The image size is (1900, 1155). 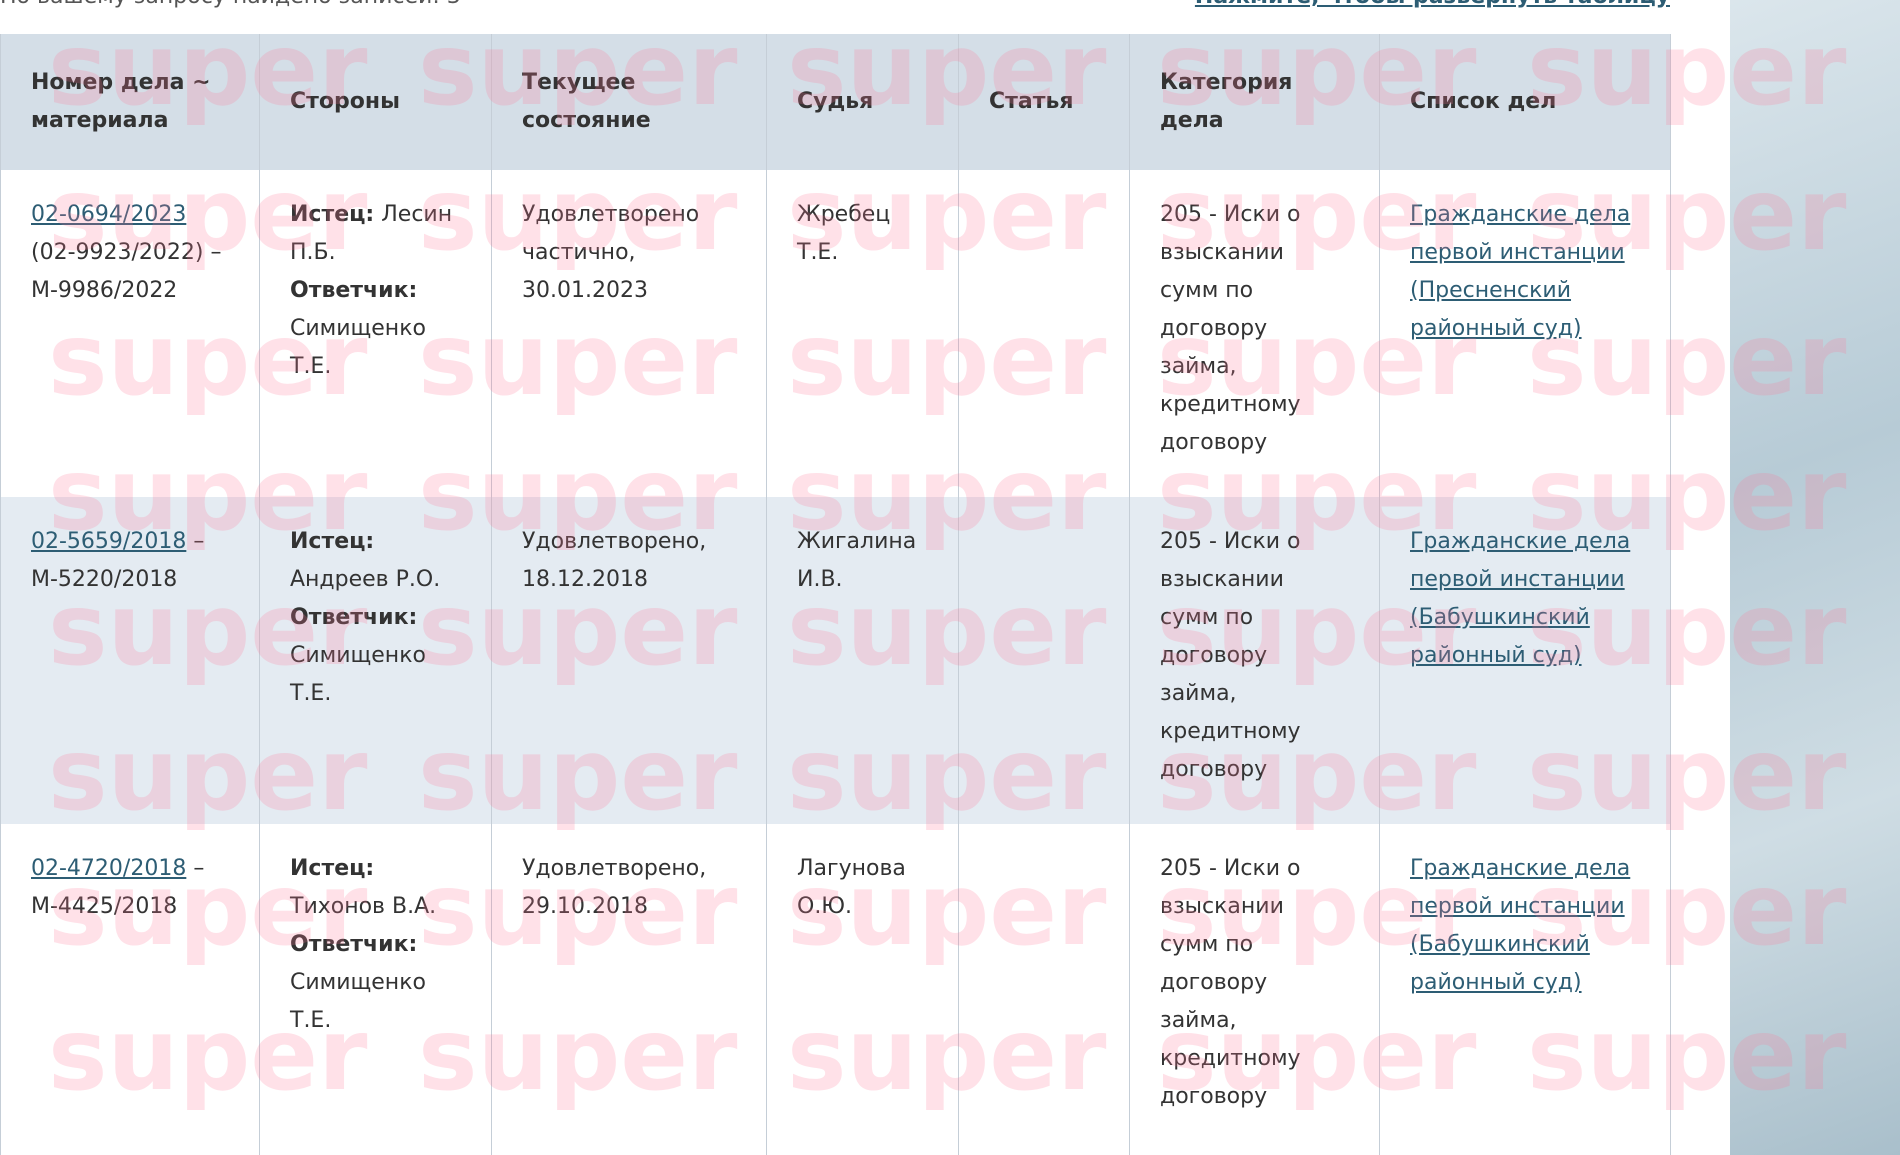 I want to click on case-number-cell: 02-4720/2018 – М-4425/2018, so click(x=130, y=989).